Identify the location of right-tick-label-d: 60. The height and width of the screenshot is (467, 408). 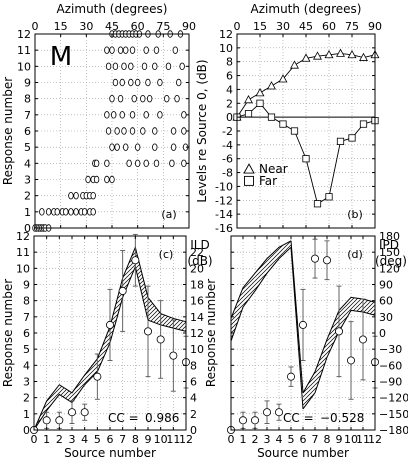
(386, 301).